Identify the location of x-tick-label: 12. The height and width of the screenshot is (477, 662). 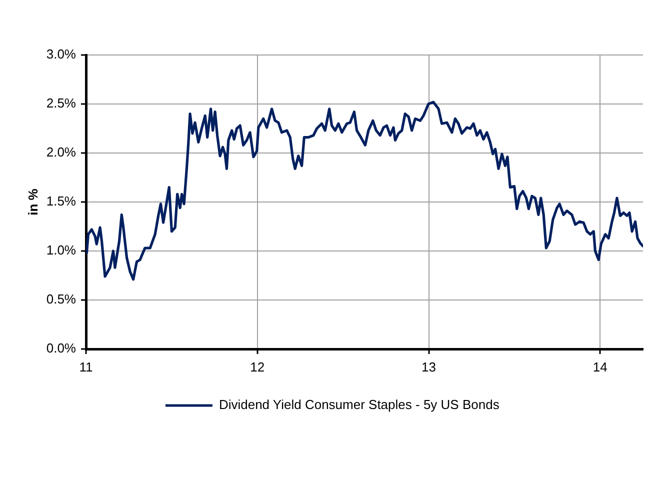
(257, 366).